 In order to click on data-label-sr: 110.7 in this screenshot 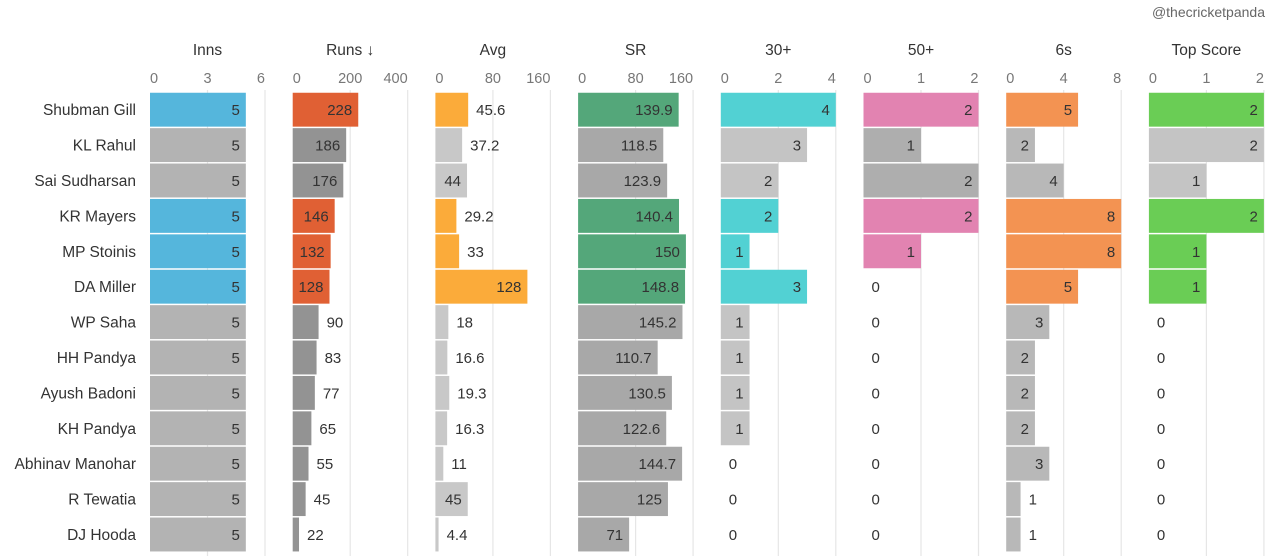, I will do `click(633, 358)`.